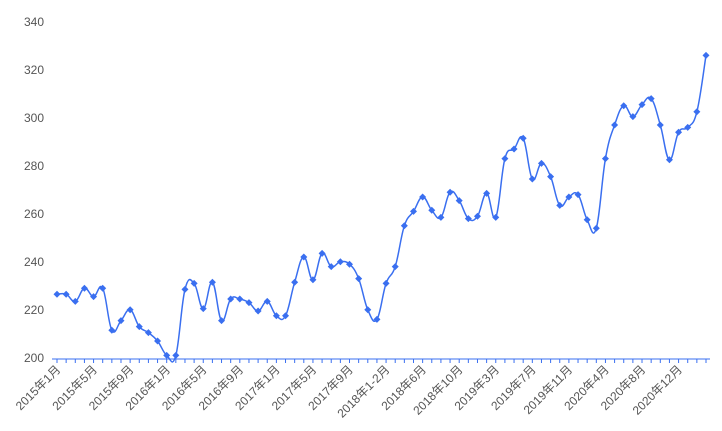  What do you see at coordinates (34, 70) in the screenshot?
I see `y-tick-label: 320` at bounding box center [34, 70].